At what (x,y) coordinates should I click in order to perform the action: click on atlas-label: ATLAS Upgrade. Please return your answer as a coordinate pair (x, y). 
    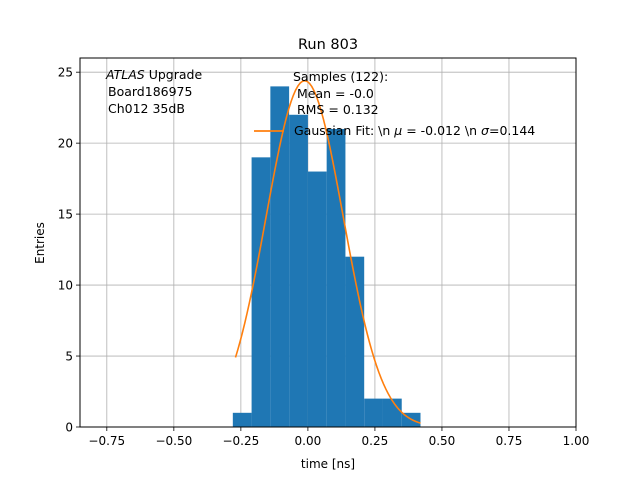
    Looking at the image, I should click on (153, 74).